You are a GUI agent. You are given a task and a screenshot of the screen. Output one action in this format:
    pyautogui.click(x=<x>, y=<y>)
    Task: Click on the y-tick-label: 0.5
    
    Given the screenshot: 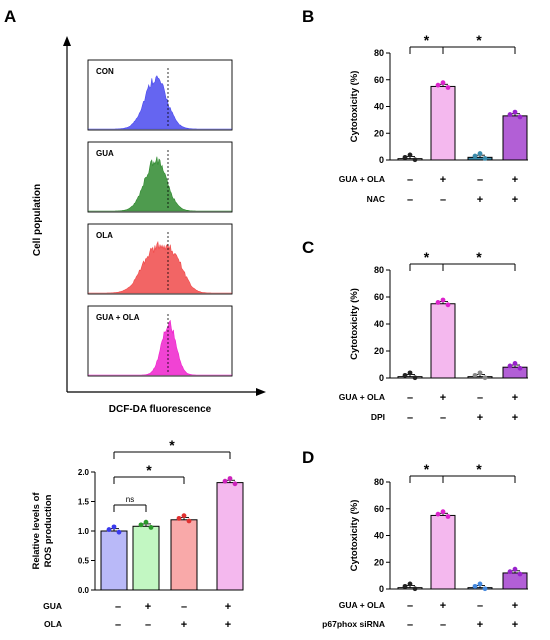 What is the action you would take?
    pyautogui.click(x=84, y=561)
    